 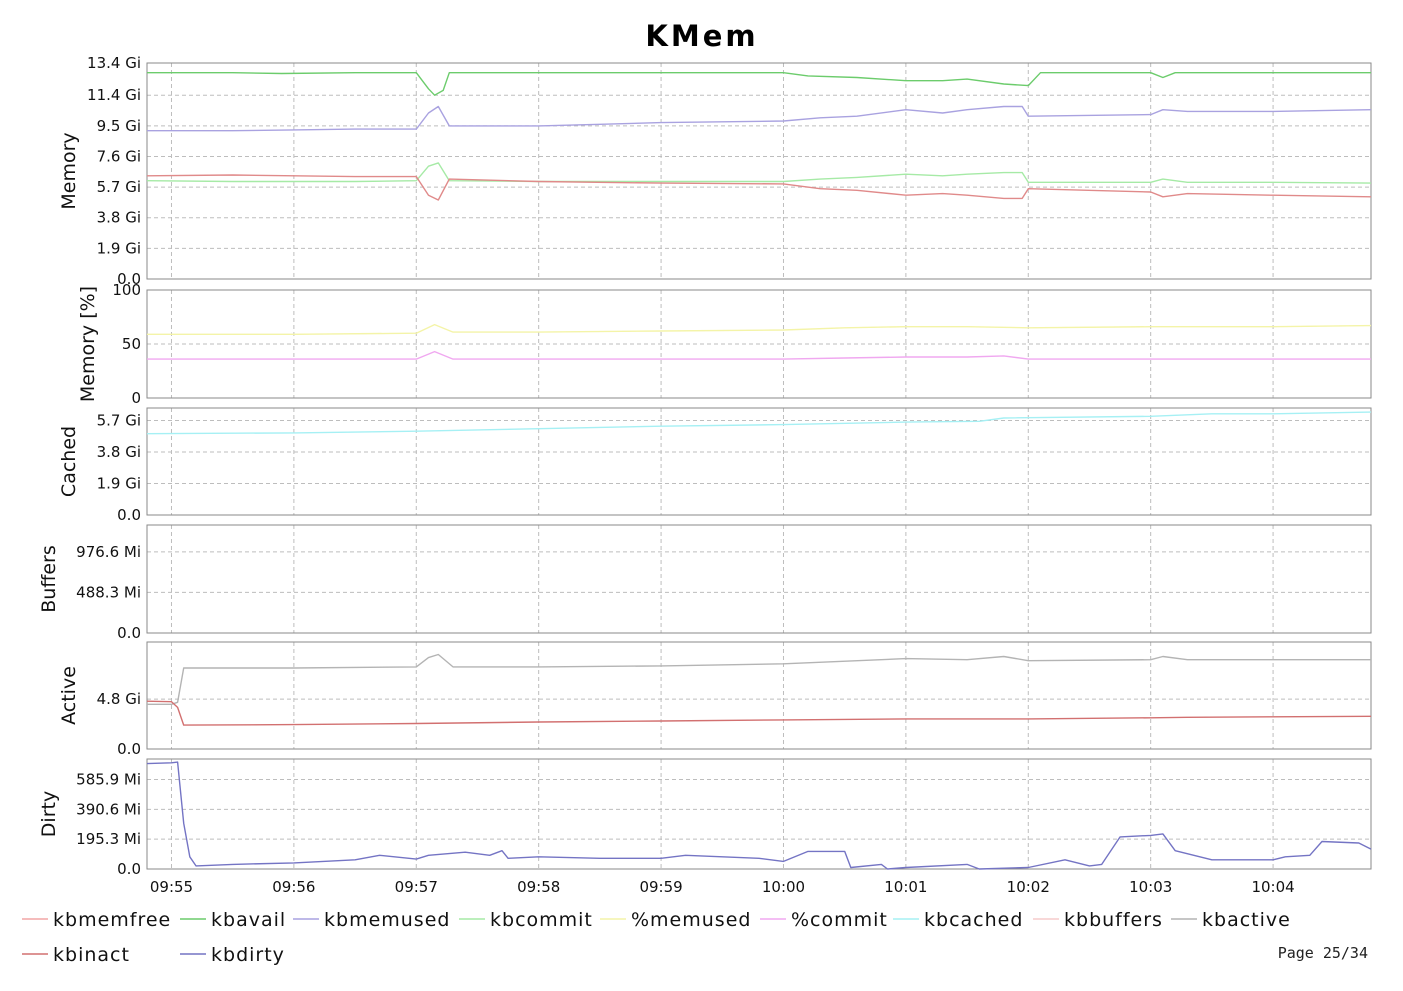 What do you see at coordinates (91, 955) in the screenshot?
I see `legend-label: kbinact` at bounding box center [91, 955].